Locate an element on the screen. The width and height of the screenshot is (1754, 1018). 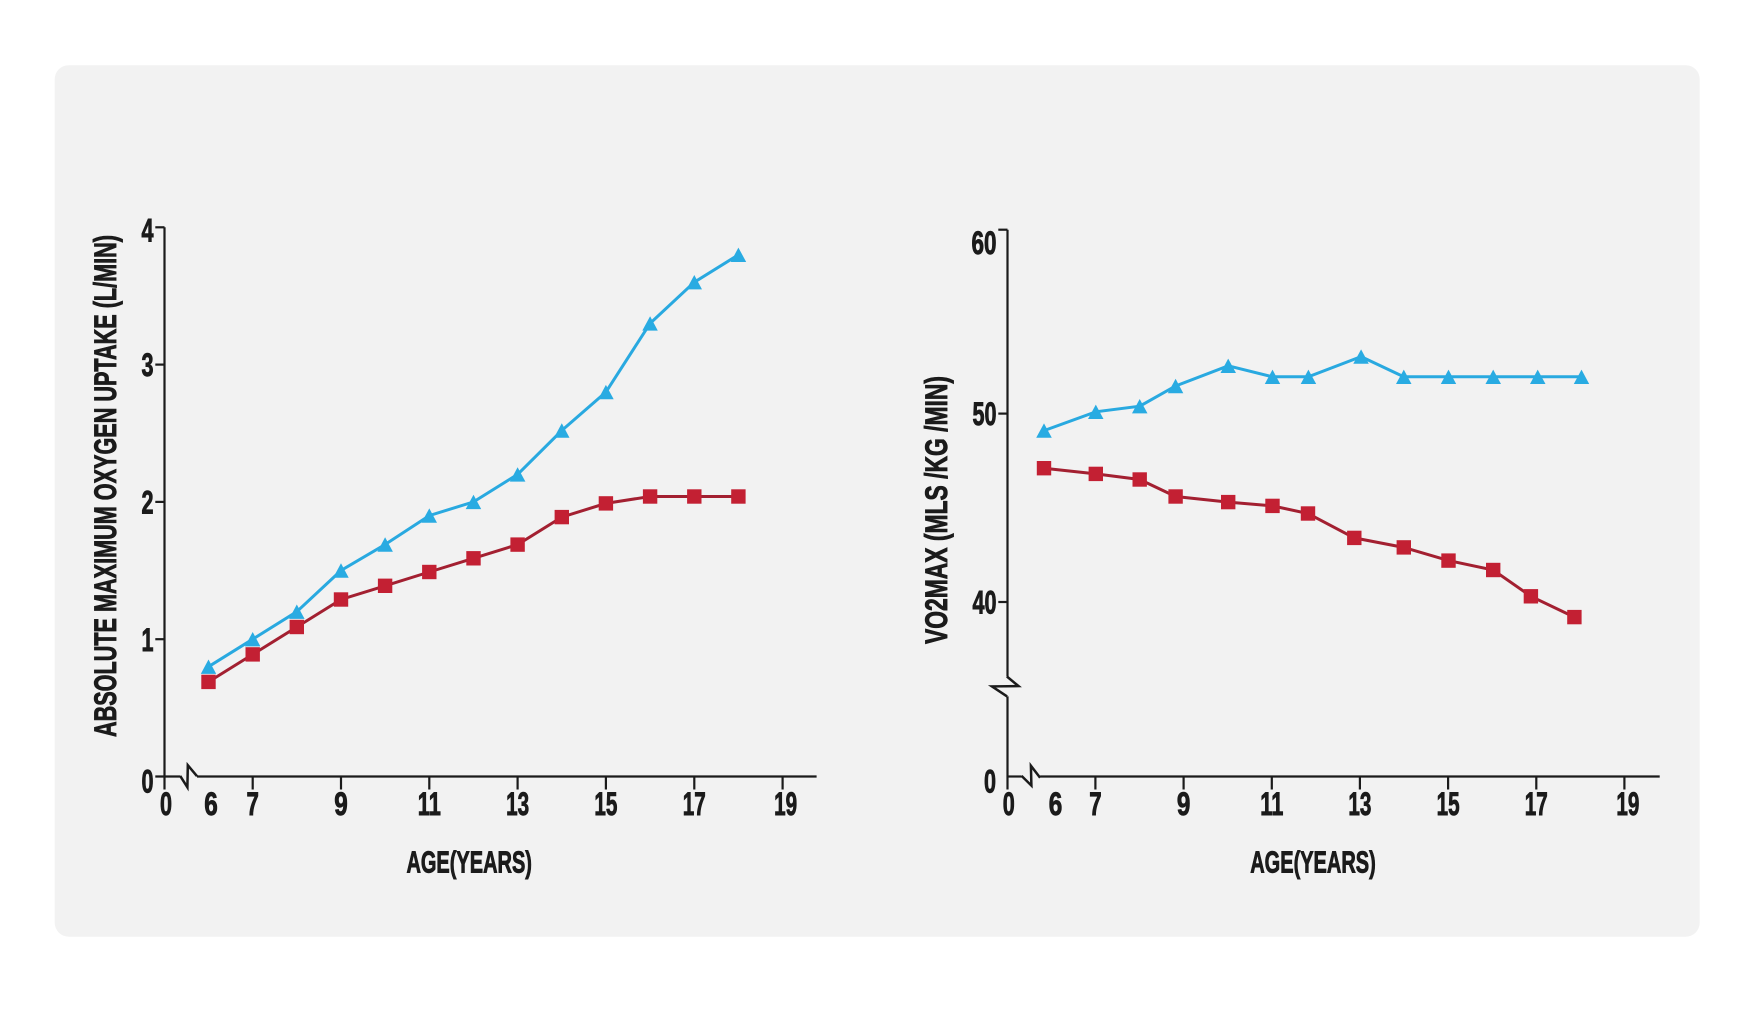
svg-text: 3 is located at coordinates (148, 365).